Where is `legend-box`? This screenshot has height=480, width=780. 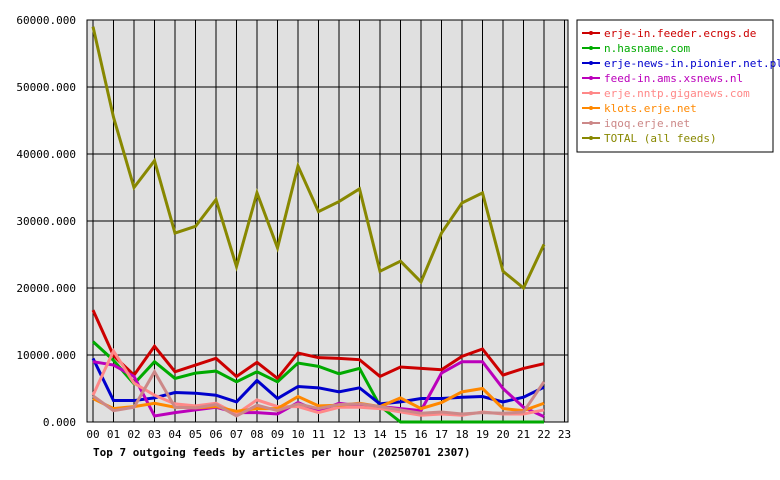 legend-box is located at coordinates (675, 86).